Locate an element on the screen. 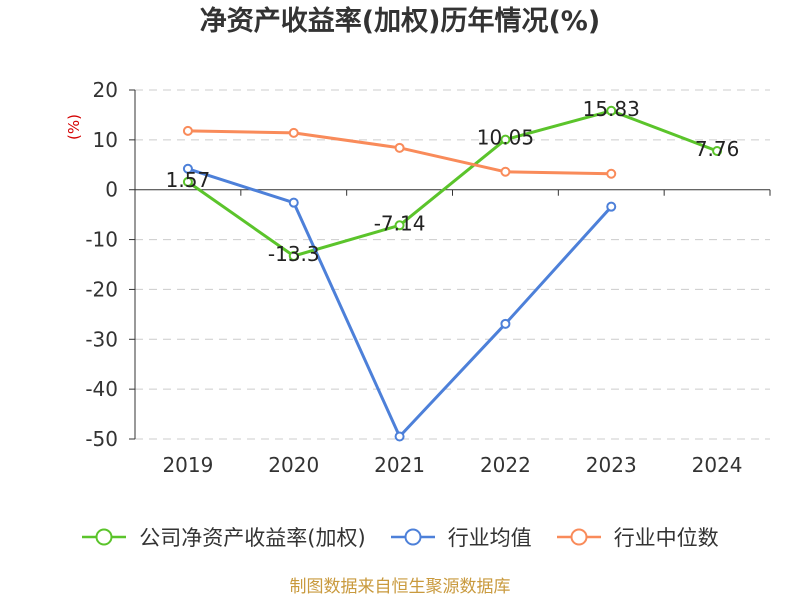 This screenshot has height=600, width=800. data-label: 7.76 is located at coordinates (717, 149).